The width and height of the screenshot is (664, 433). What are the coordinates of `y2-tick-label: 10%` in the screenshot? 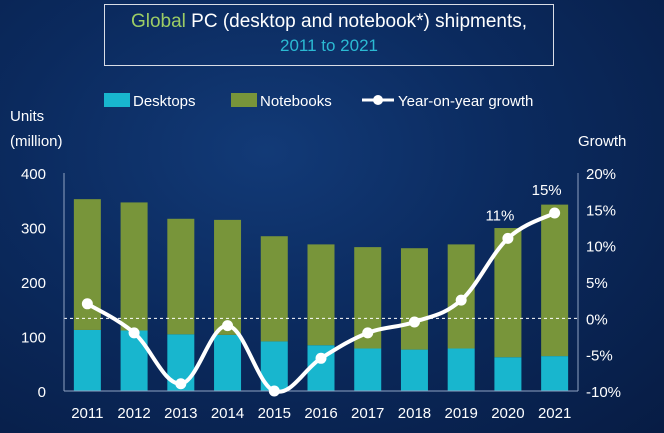 It's located at (601, 247).